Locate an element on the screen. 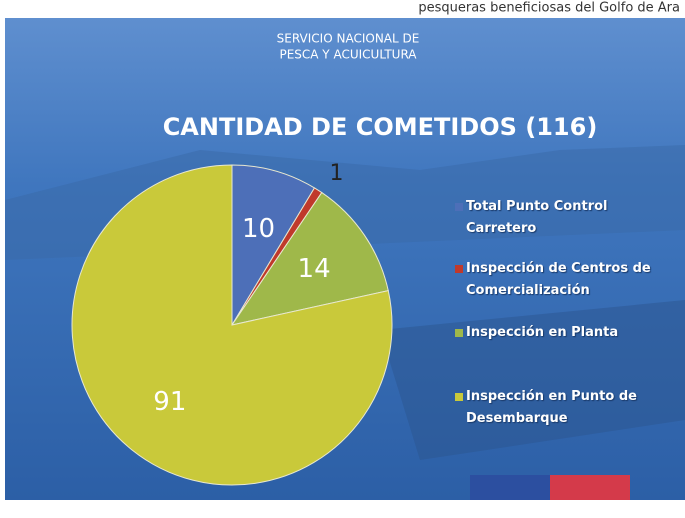 The image size is (685, 518). legend-label: Total Punto Control Carretero is located at coordinates (537, 217).